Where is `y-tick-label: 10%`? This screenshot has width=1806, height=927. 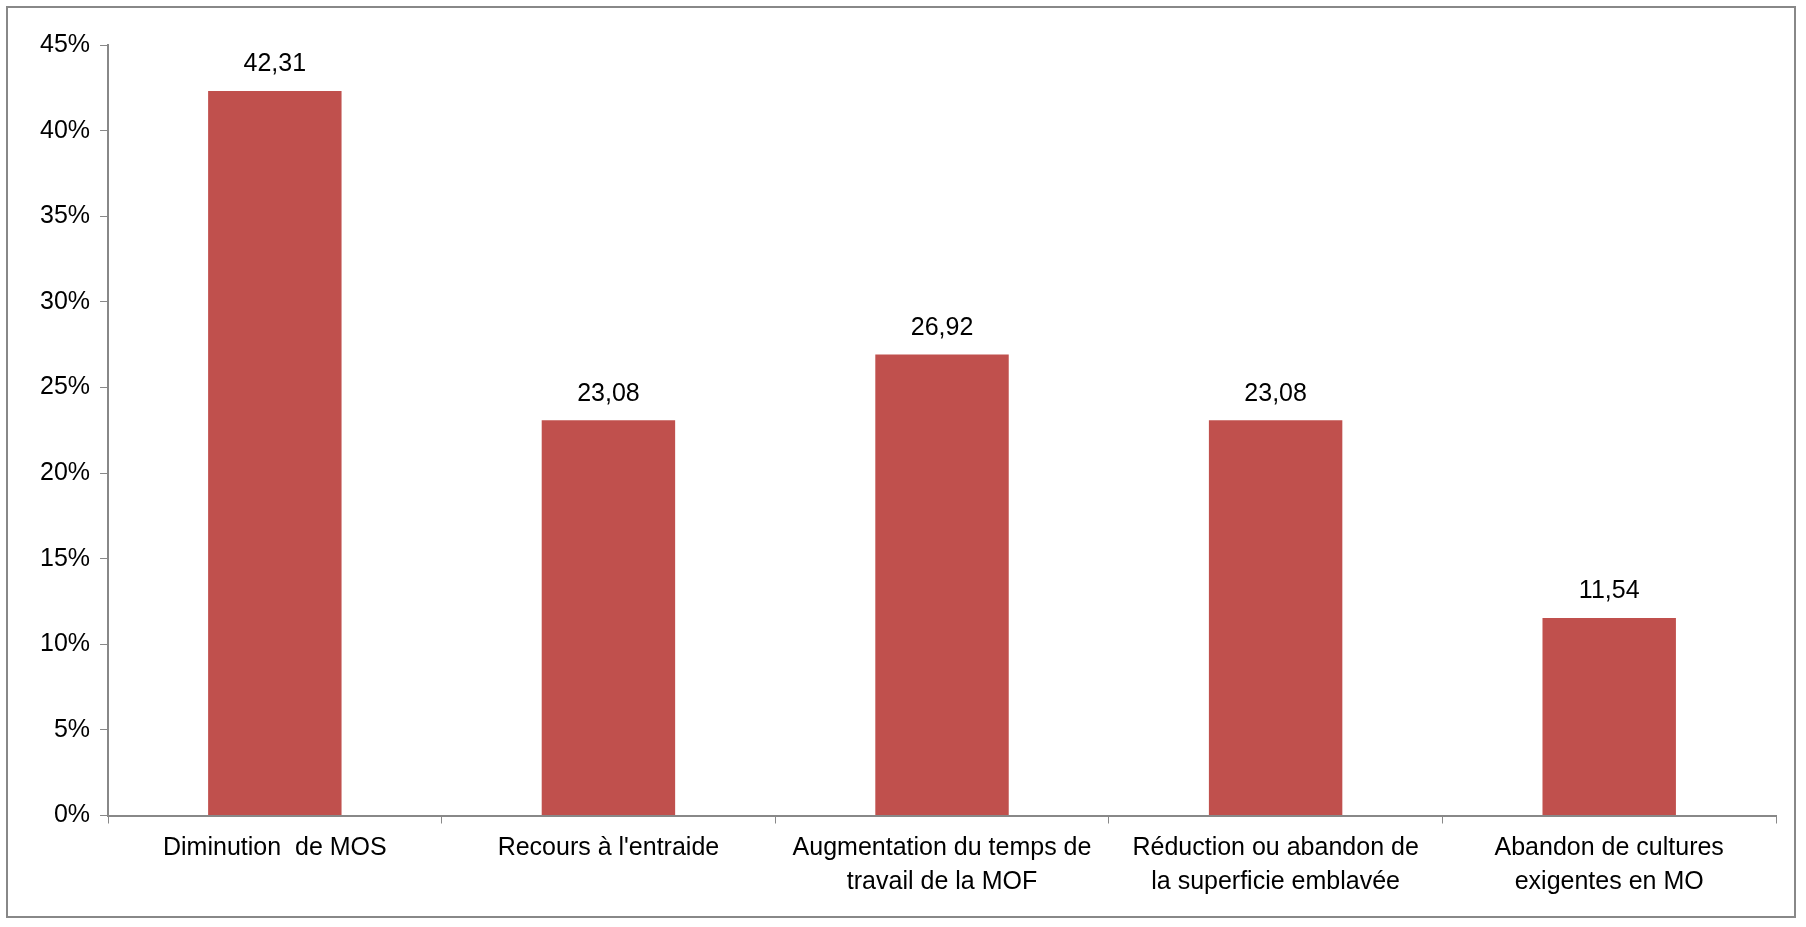 y-tick-label: 10% is located at coordinates (65, 642).